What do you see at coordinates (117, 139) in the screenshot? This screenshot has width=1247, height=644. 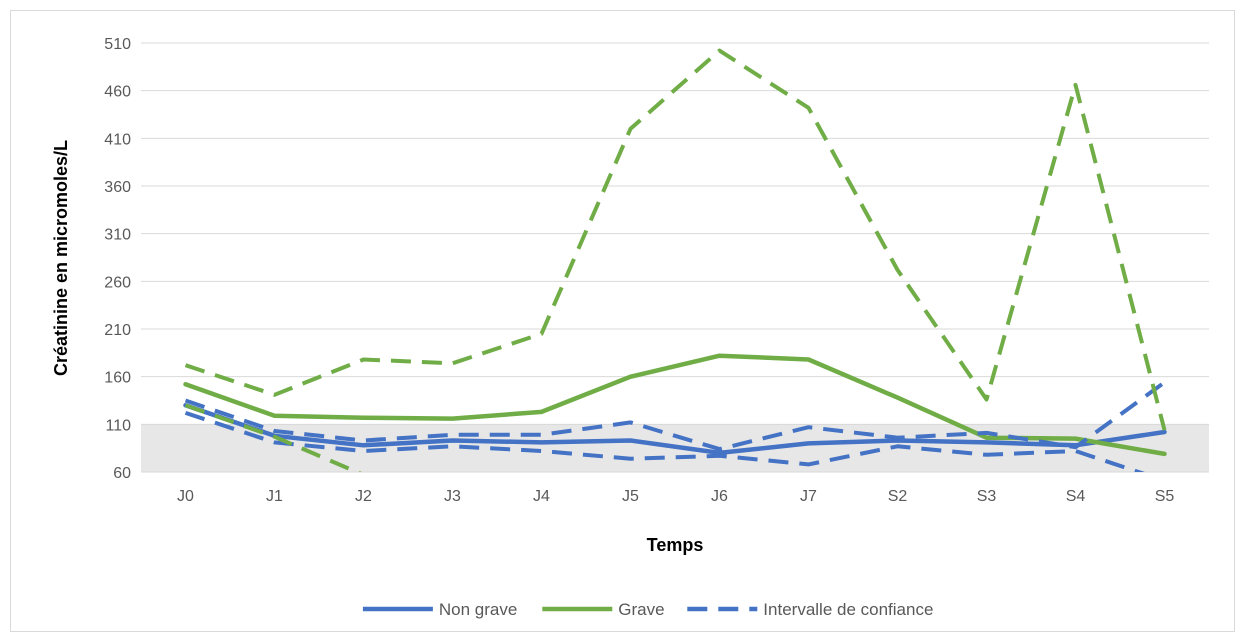 I see `y-tick-label: 410` at bounding box center [117, 139].